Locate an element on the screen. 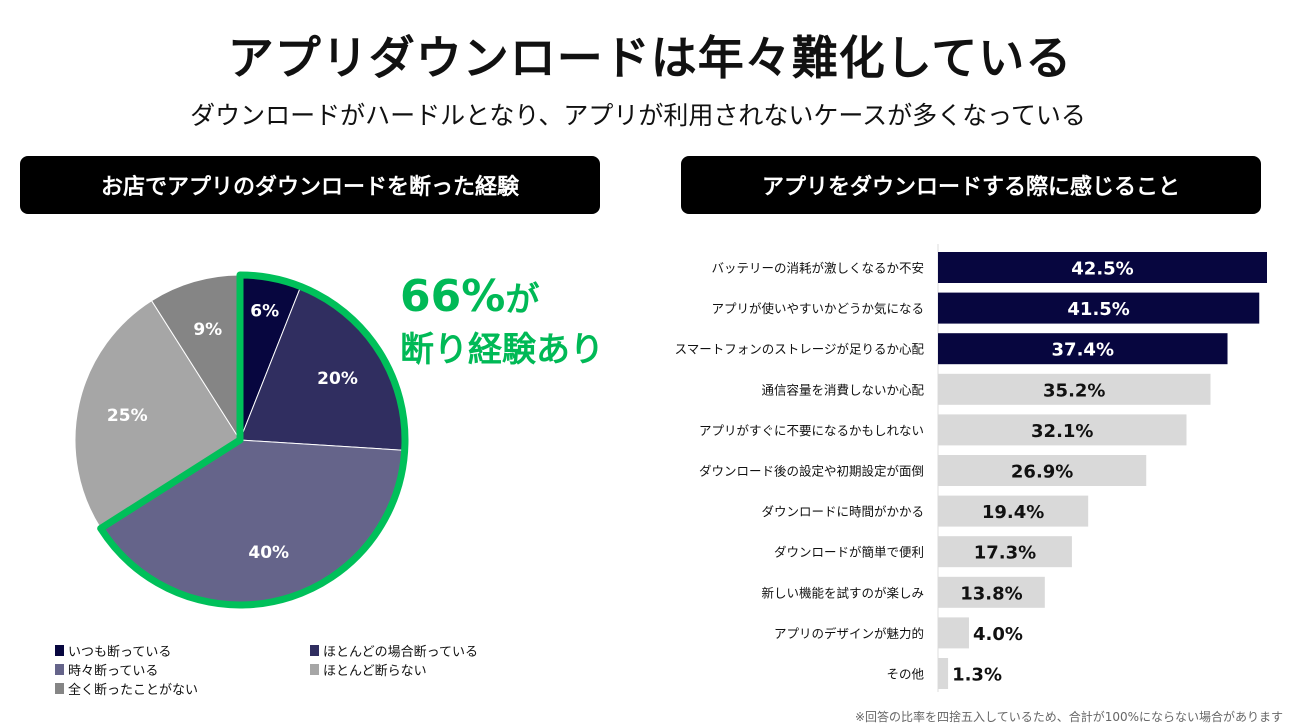  legend-item: いつも断っている is located at coordinates (113, 650).